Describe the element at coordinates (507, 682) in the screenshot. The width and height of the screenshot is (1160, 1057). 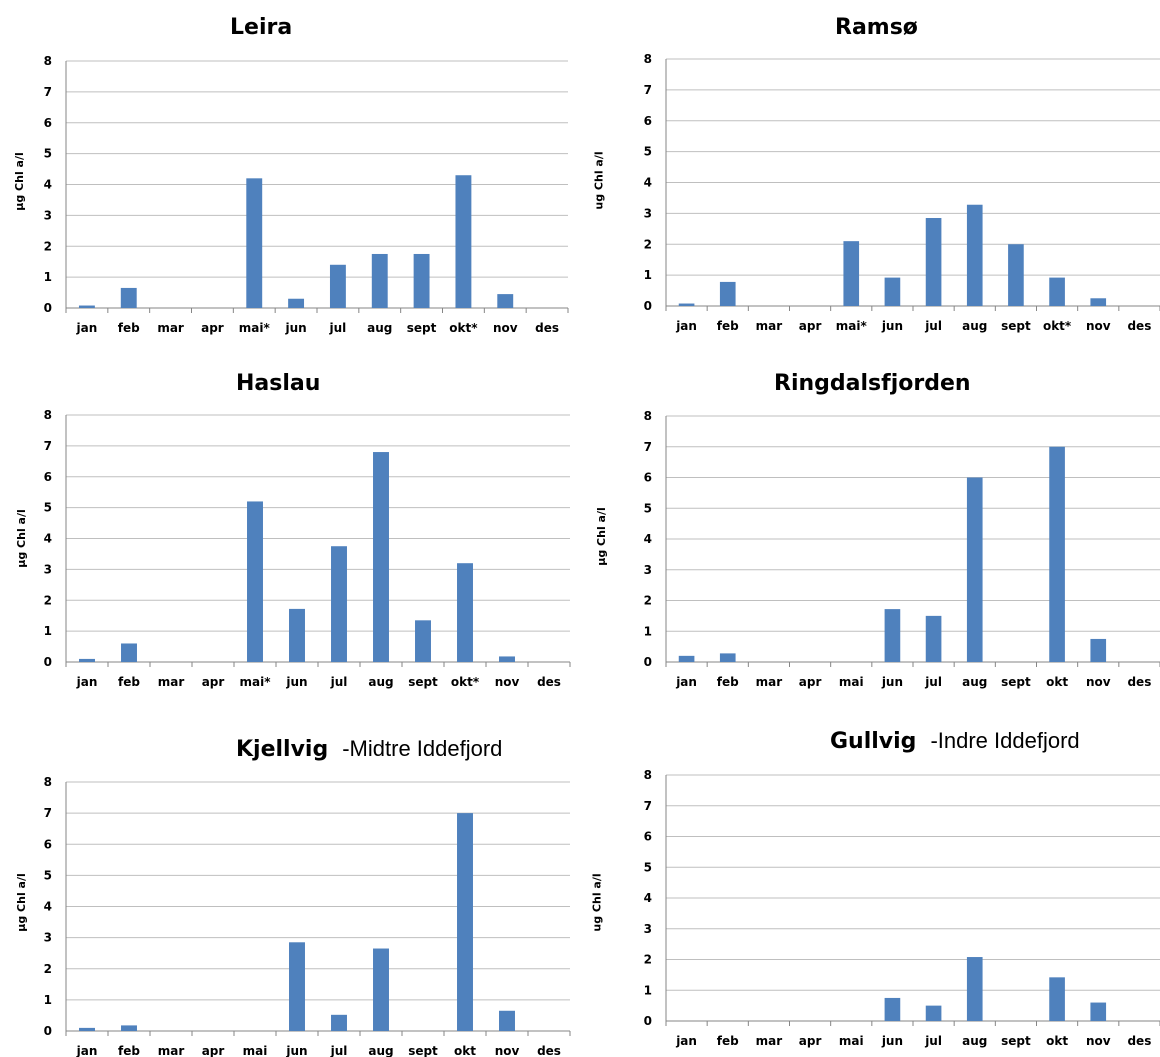
I see `x-tick-label: nov` at that location.